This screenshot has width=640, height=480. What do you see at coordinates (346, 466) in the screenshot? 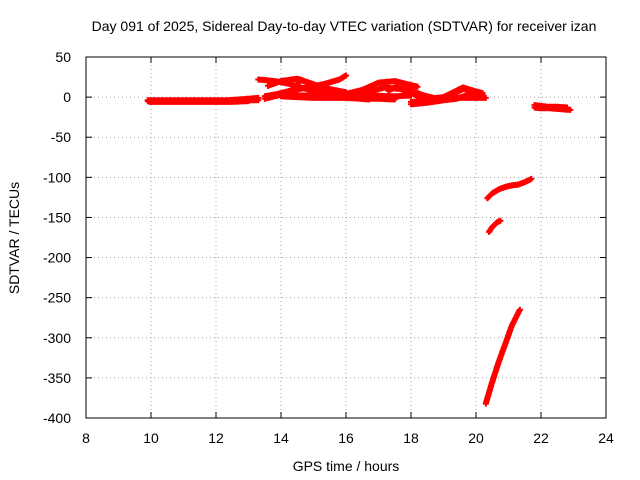
I see `x-axis-label: GPS time / hours` at bounding box center [346, 466].